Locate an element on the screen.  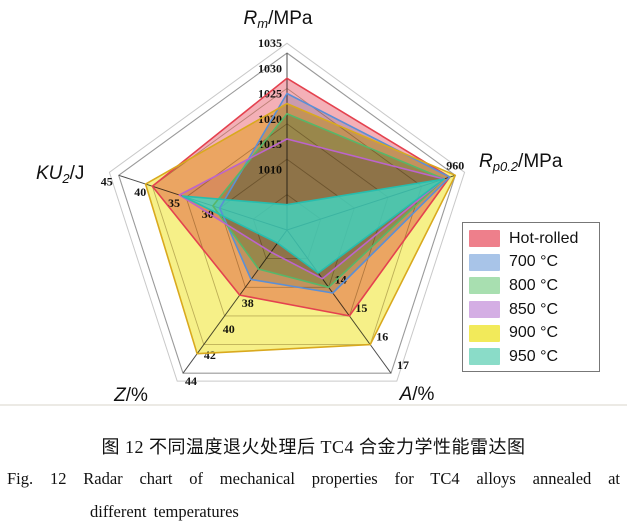
legend-item-850-c: 850 °C is located at coordinates (534, 310).